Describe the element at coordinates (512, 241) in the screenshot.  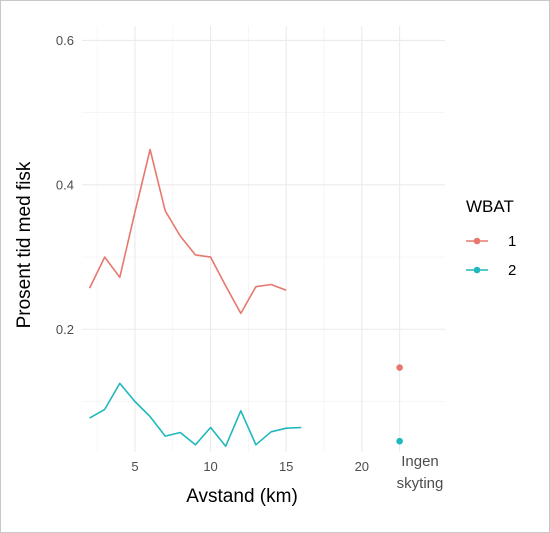
I see `legend-label-1: 1` at that location.